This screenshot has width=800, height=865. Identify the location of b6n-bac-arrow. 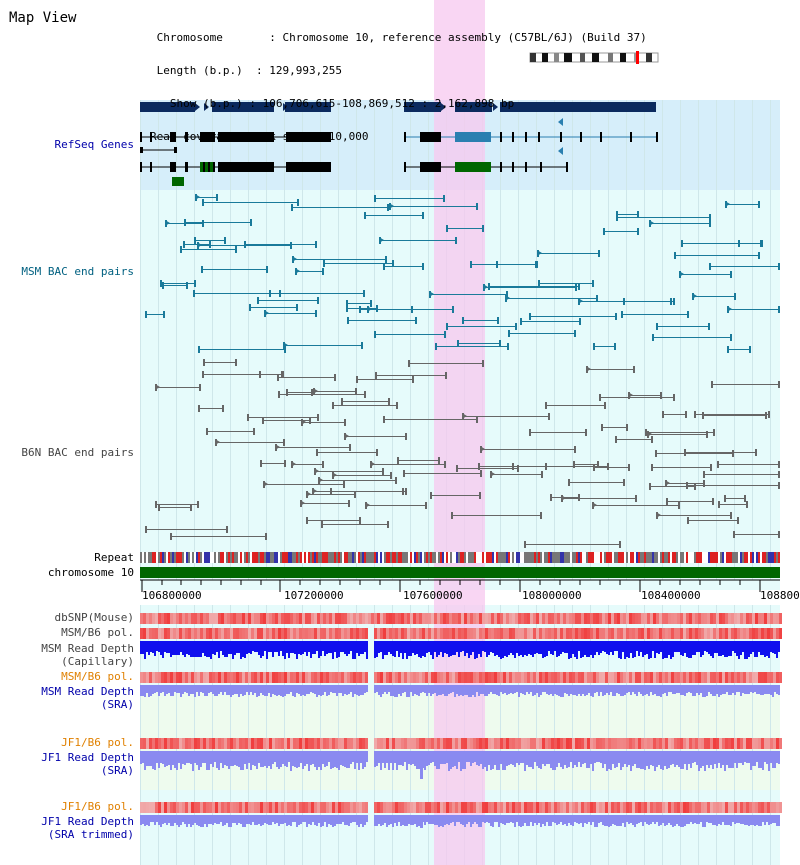
(594, 505).